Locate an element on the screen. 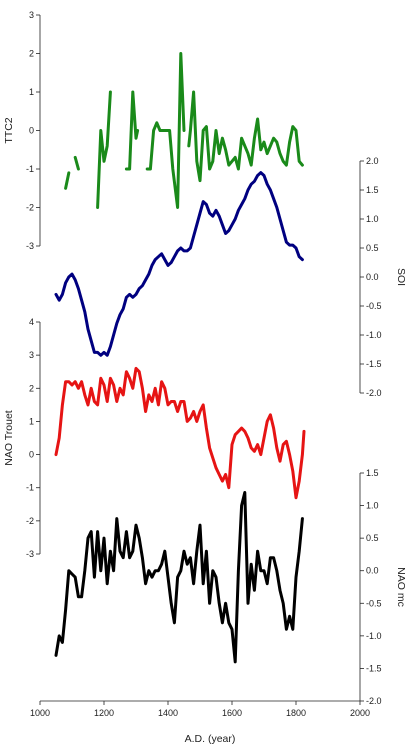 Image resolution: width=410 pixels, height=747 pixels. soi-y-axis-label: SOI is located at coordinates (401, 277).